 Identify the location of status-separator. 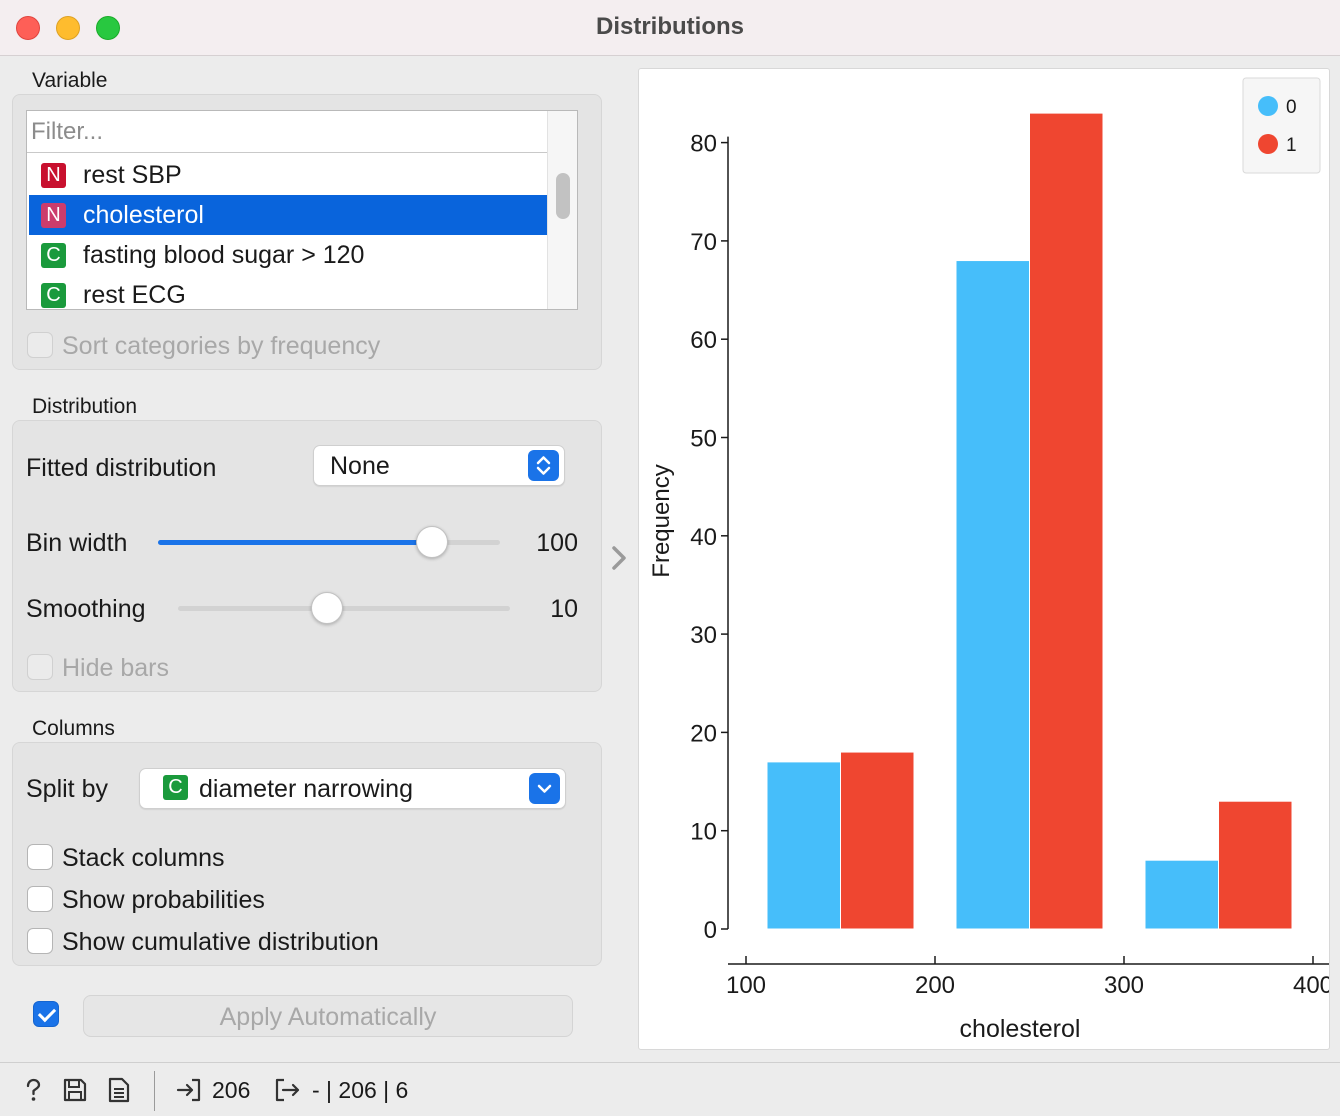
(154, 1091).